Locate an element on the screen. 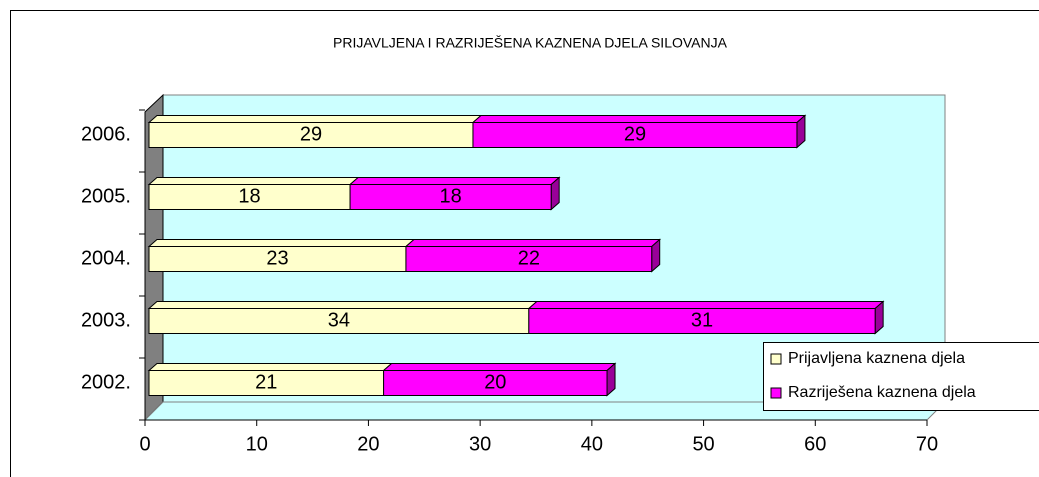  legend-label: Prijavljena kaznena djela is located at coordinates (876, 358).